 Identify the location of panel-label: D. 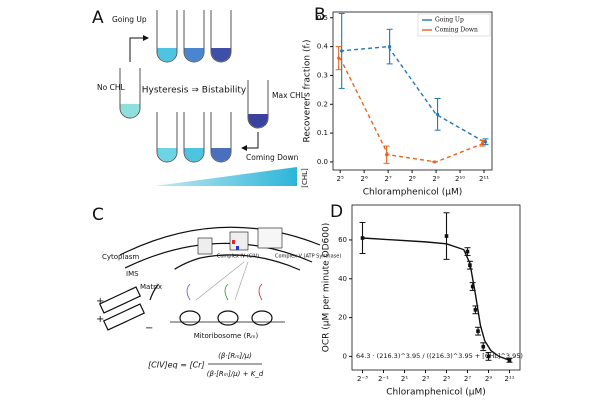
(336, 212).